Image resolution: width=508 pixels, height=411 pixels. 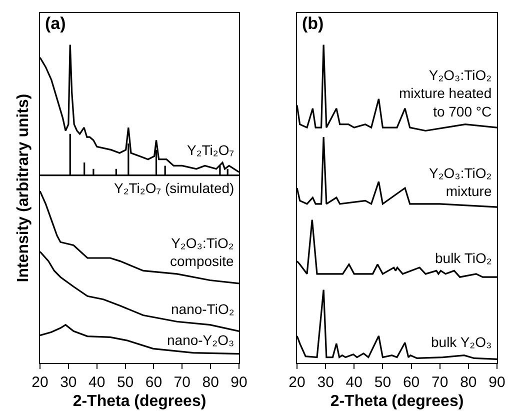 What do you see at coordinates (202, 309) in the screenshot?
I see `series-label: nano-TiO₂` at bounding box center [202, 309].